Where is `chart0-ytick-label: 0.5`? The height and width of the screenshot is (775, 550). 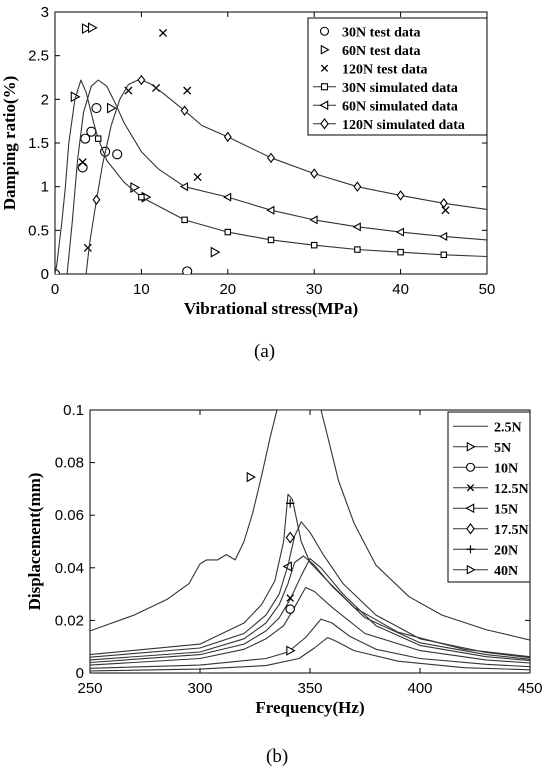 chart0-ytick-label: 0.5 is located at coordinates (38, 230).